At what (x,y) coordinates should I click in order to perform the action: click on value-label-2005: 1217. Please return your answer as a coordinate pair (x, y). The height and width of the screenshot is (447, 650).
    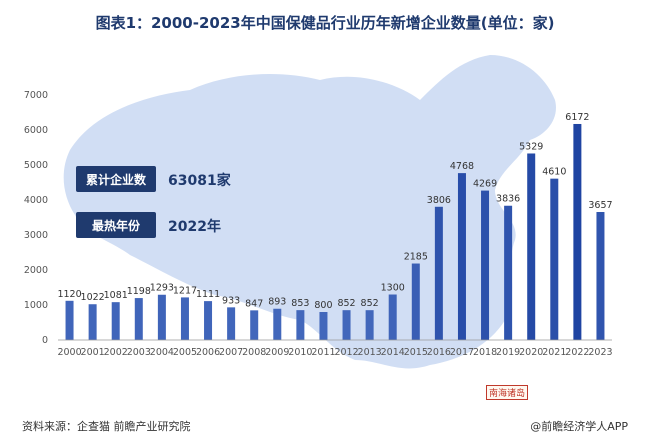
    Looking at the image, I should click on (185, 290).